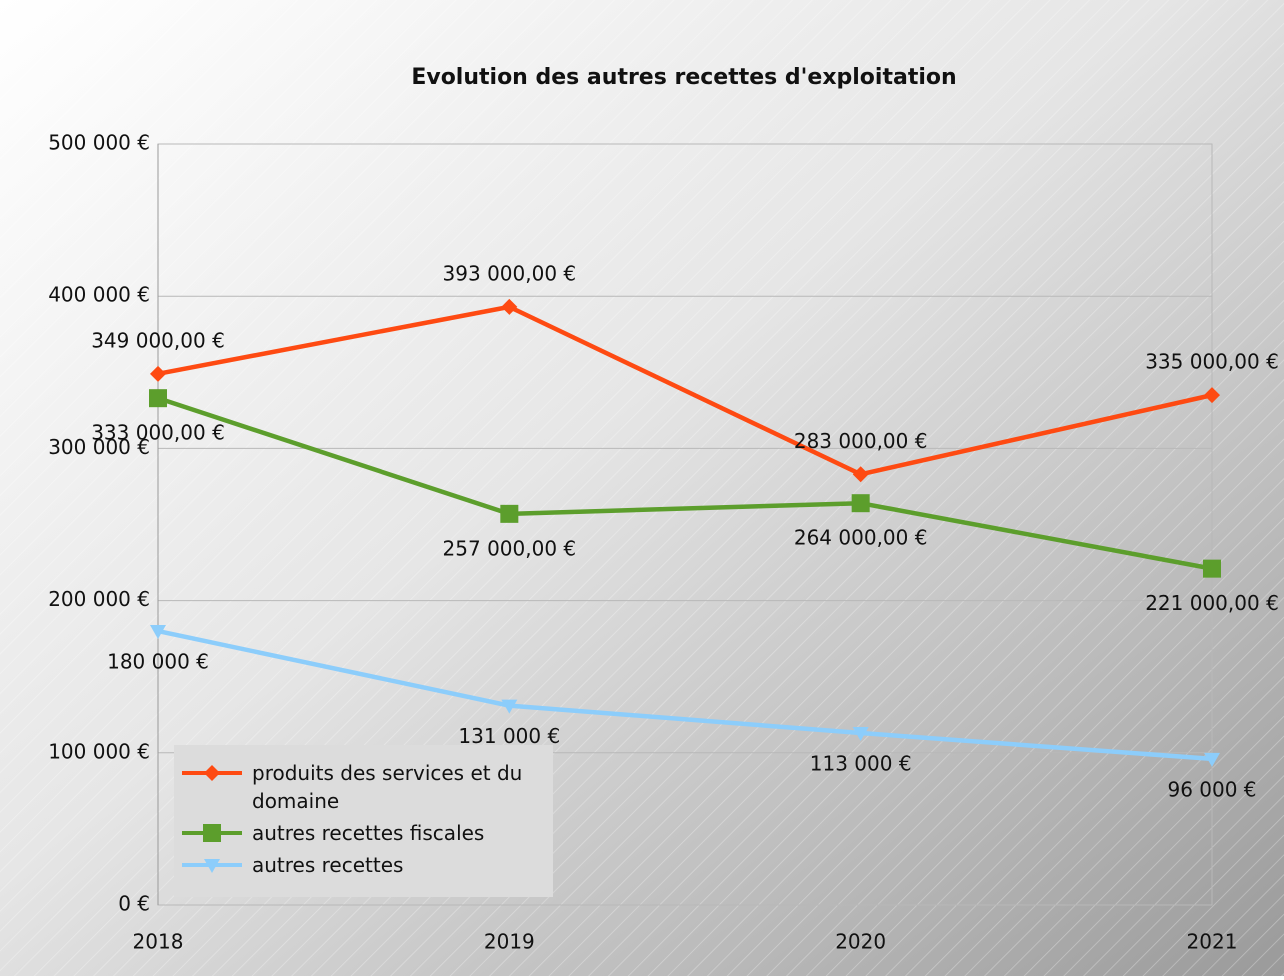 Image resolution: width=1284 pixels, height=980 pixels. What do you see at coordinates (99, 143) in the screenshot?
I see `y-tick-label: 500 000 €` at bounding box center [99, 143].